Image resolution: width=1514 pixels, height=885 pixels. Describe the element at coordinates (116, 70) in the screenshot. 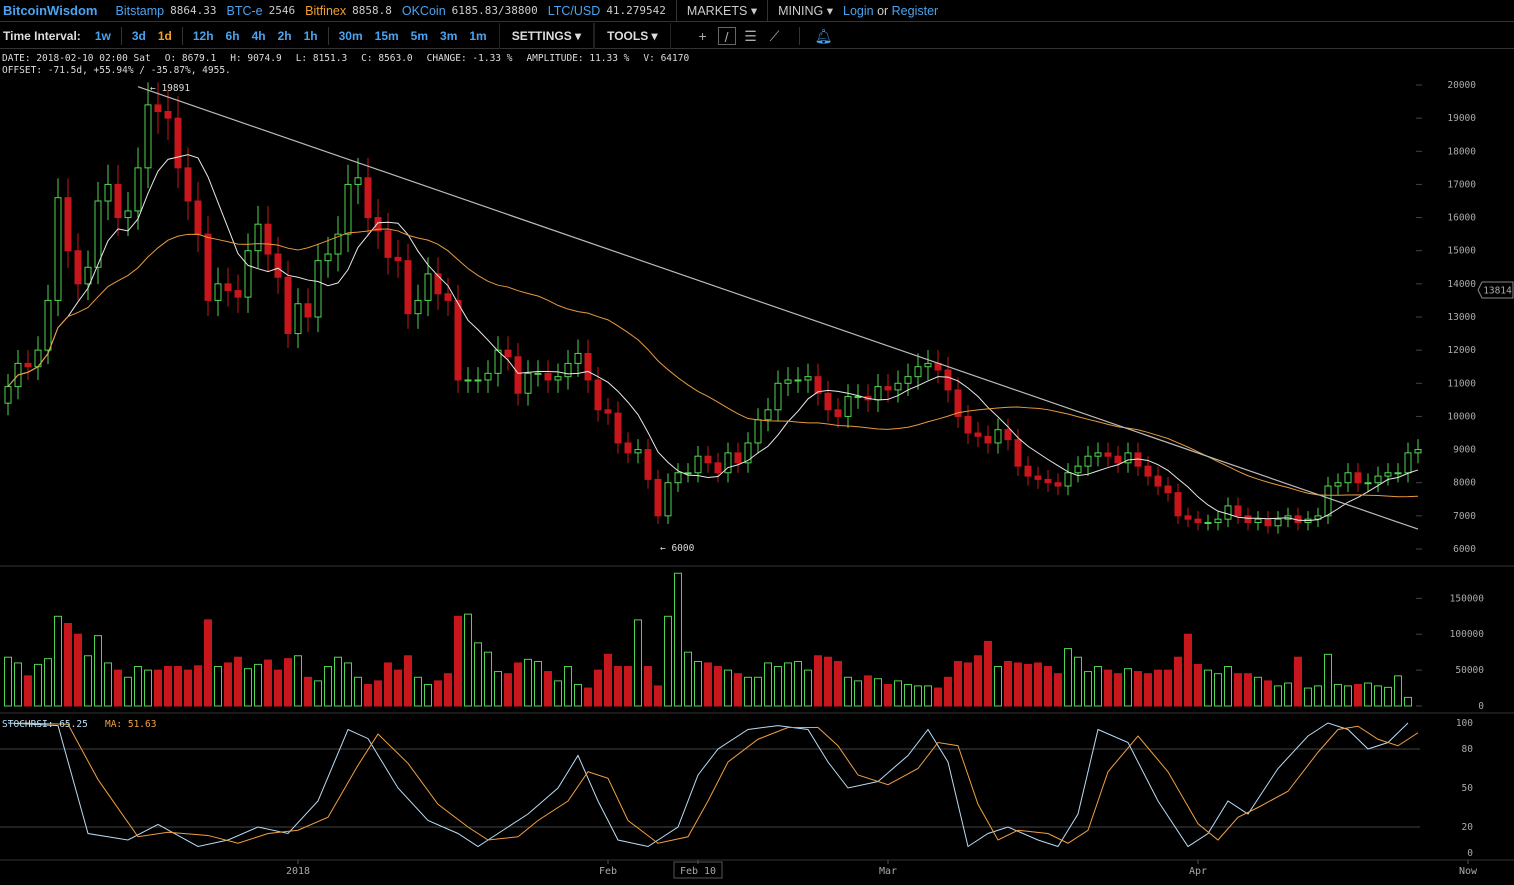

I see `info-offset: OFFSET: -71.5d, +55.94% / -35.87%, 4955.` at that location.